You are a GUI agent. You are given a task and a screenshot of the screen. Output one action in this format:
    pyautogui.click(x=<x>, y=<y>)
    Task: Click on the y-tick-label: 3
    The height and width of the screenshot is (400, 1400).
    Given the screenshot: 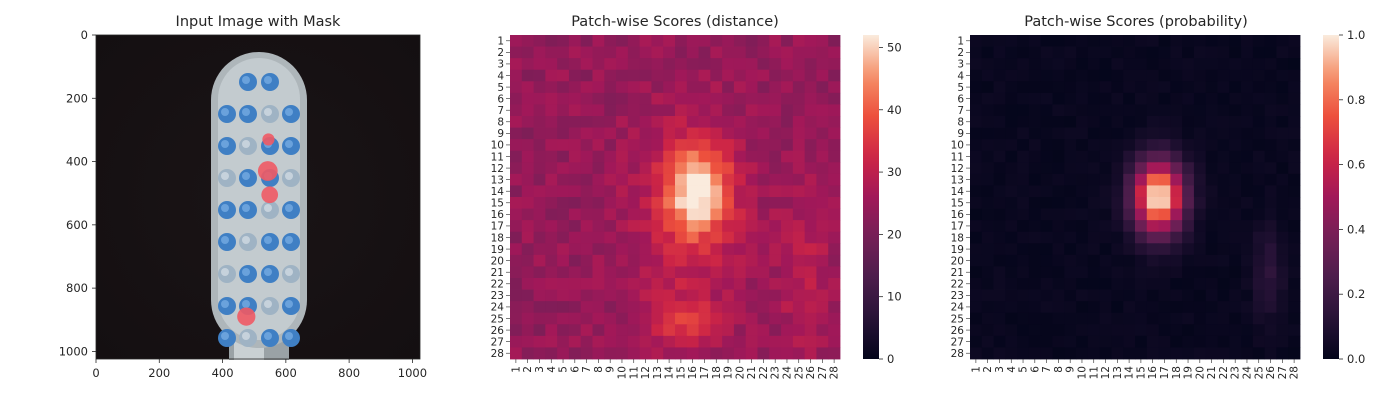 What is the action you would take?
    pyautogui.click(x=960, y=65)
    